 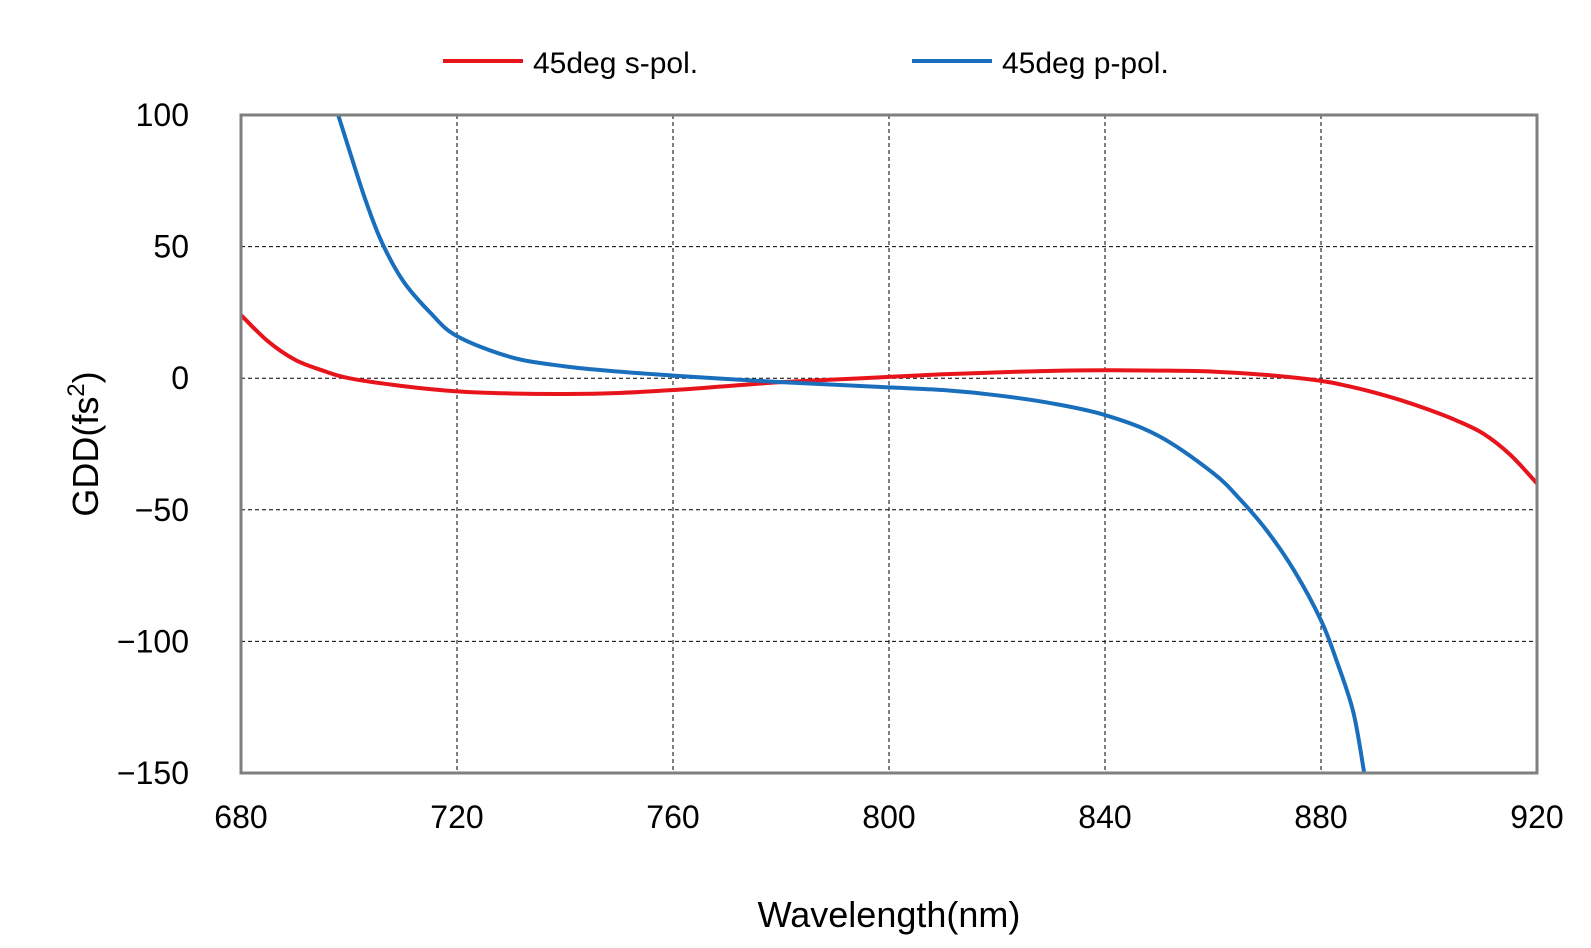 I want to click on y-axis-title: GDD(fs2), so click(x=84, y=443).